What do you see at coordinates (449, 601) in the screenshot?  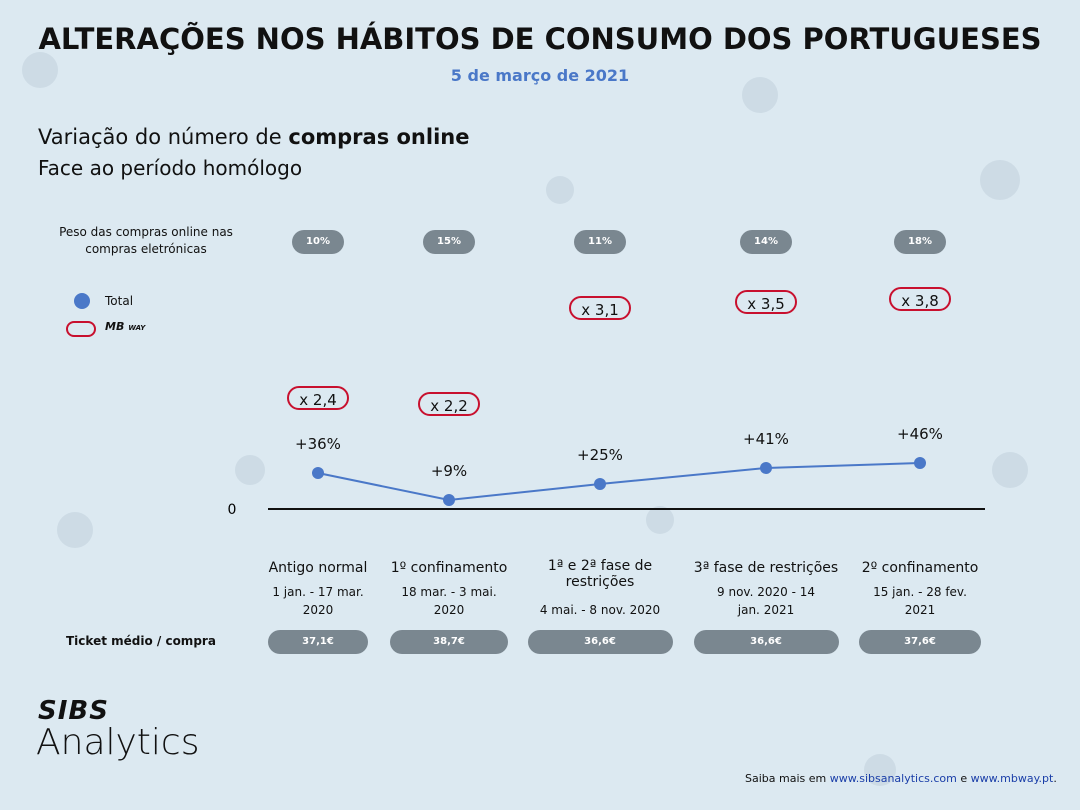 I see `period-label: 18 mar. - 3 mai. 2020` at bounding box center [449, 601].